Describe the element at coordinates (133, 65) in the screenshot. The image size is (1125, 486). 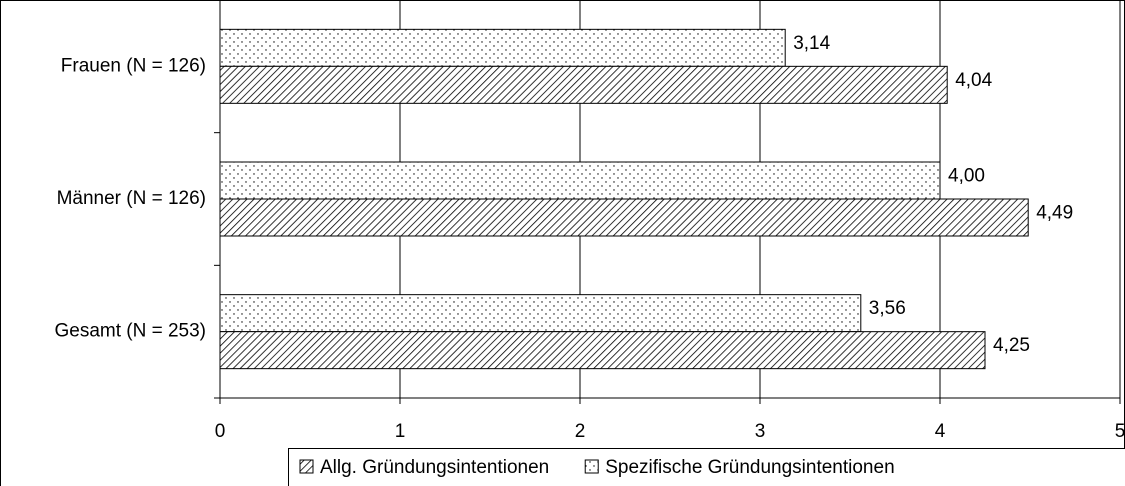
I see `y-tick-label: Frauen (N = 126)` at that location.